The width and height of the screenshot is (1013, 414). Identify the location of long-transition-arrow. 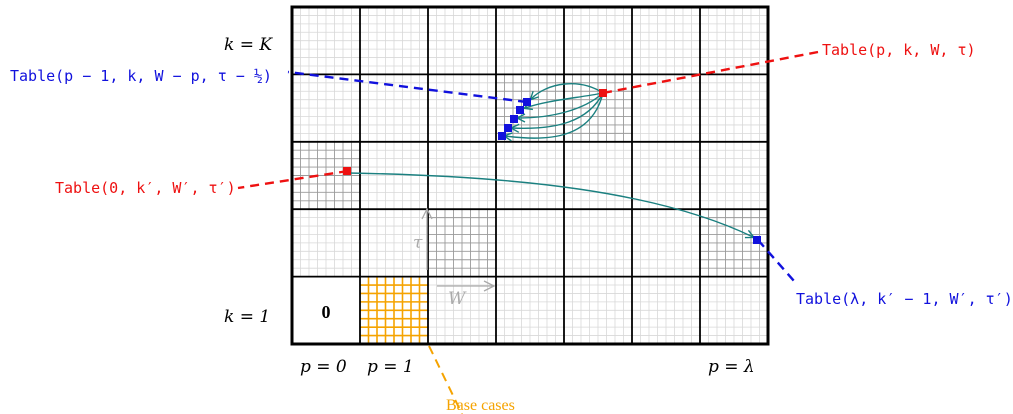
(550, 204).